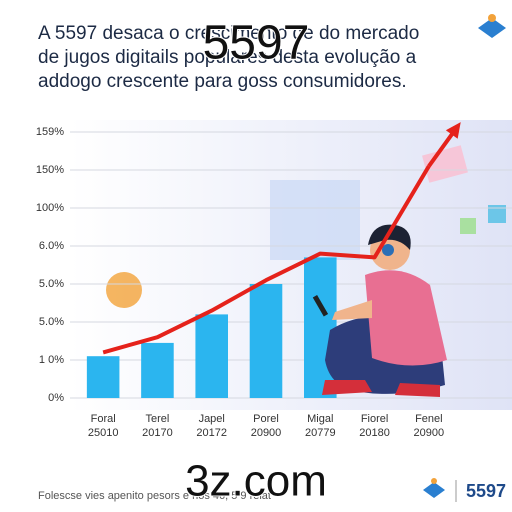 This screenshot has height=512, width=512. I want to click on x-tick-label: Fenel, so click(429, 419).